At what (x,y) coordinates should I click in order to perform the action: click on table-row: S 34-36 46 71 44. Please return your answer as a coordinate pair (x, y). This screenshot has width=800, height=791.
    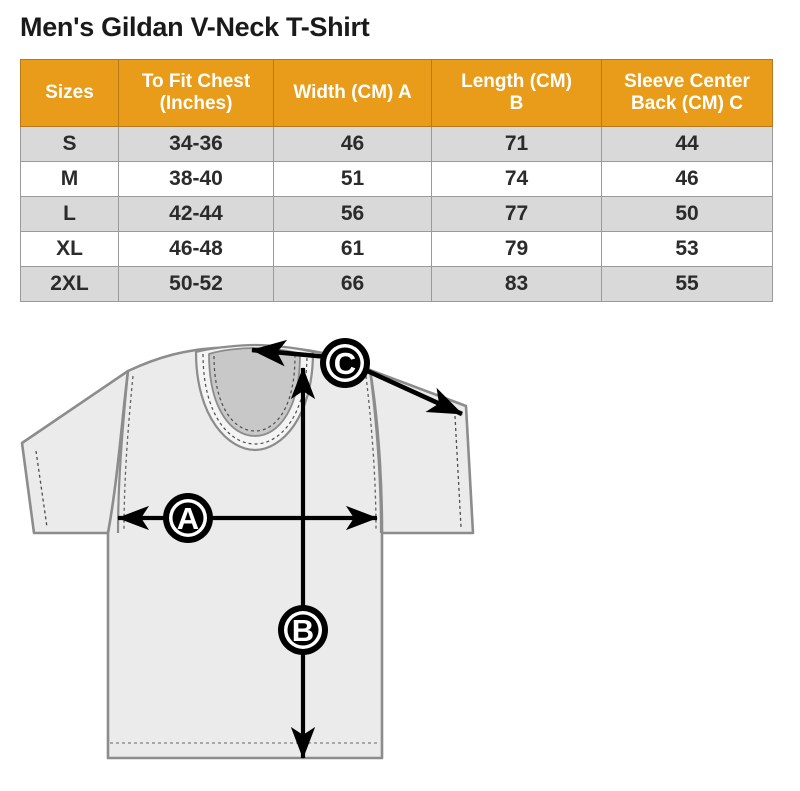
    Looking at the image, I should click on (396, 144).